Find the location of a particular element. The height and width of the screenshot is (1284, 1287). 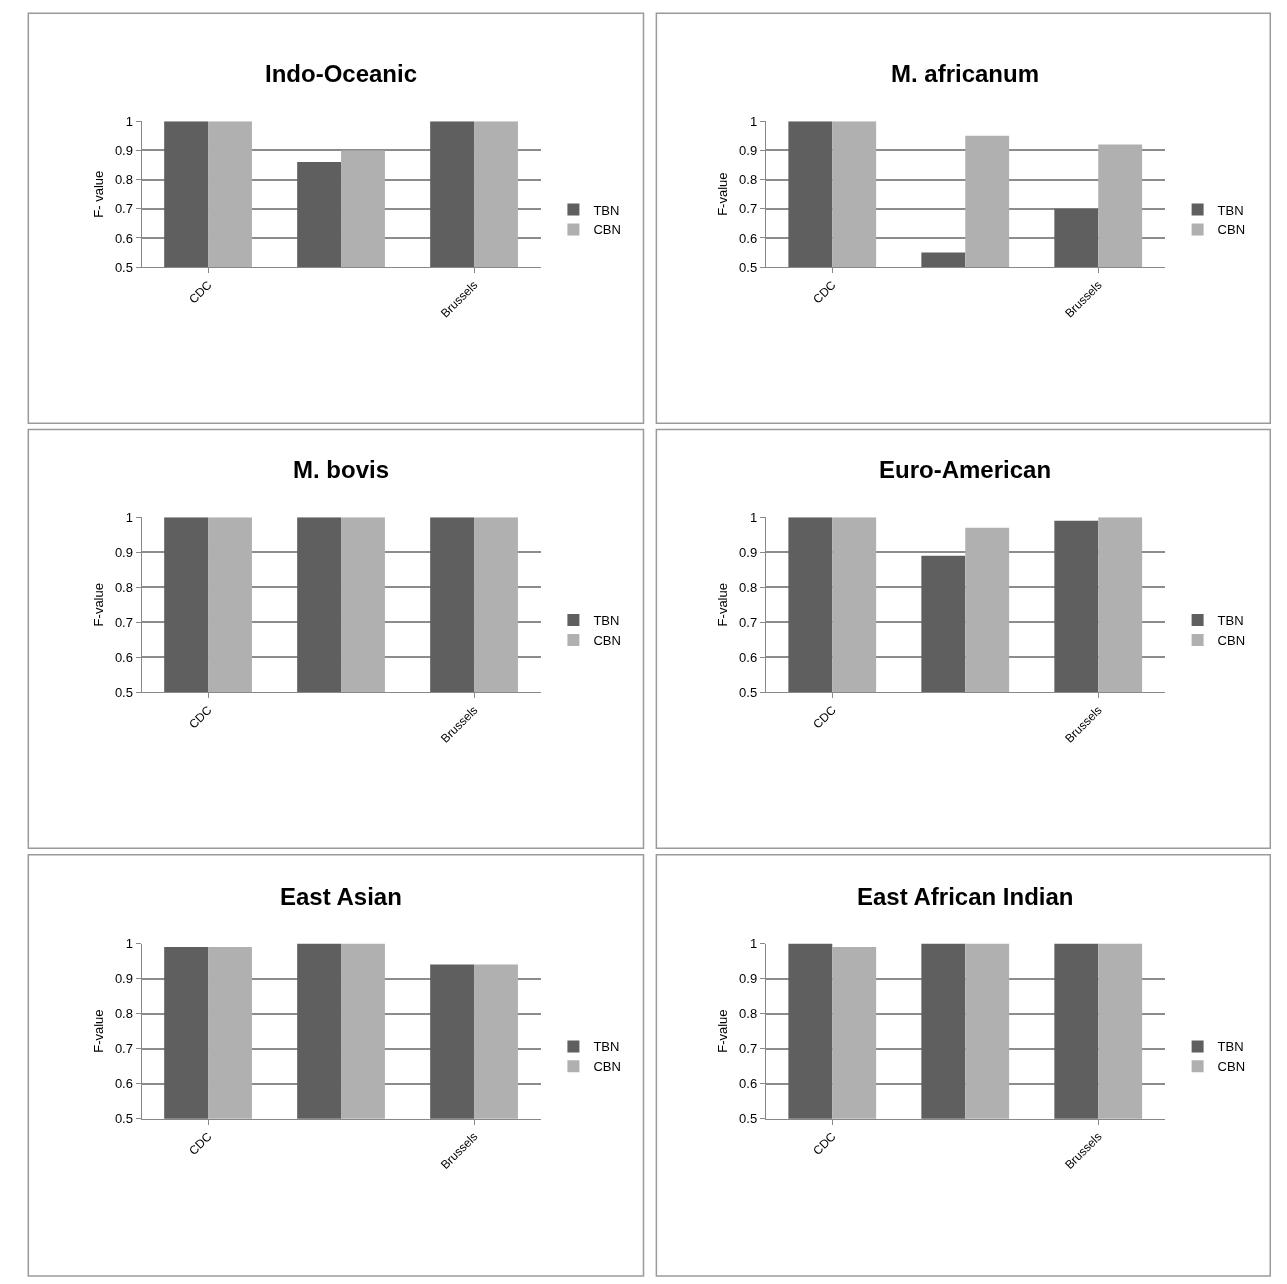

chart-title: East African Indian is located at coordinates (965, 896).